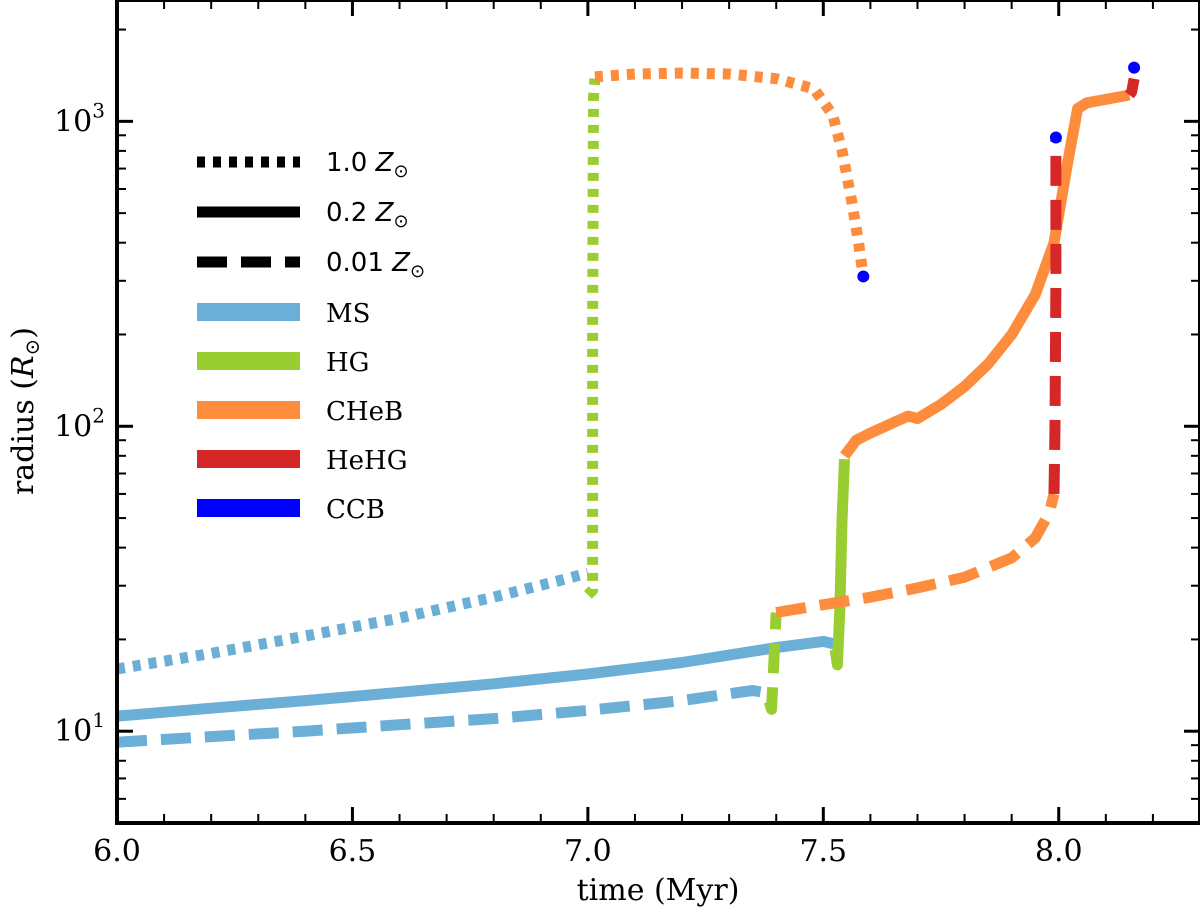  I want to click on legend-label: 1.0 Z⊙, so click(367, 165).